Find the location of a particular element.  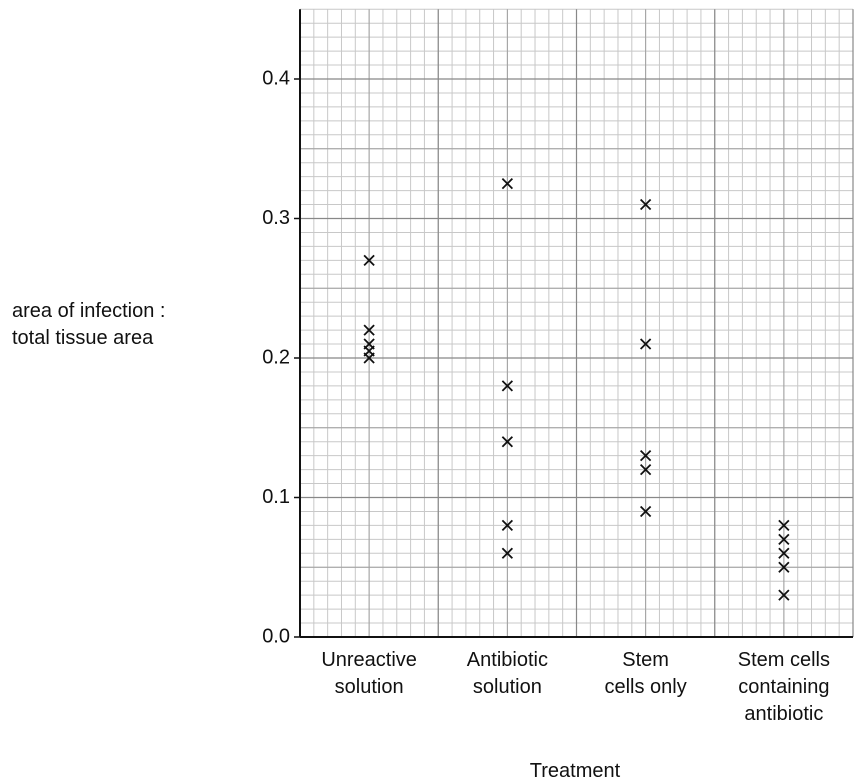

y-tick-label: 0.0 is located at coordinates (276, 636).